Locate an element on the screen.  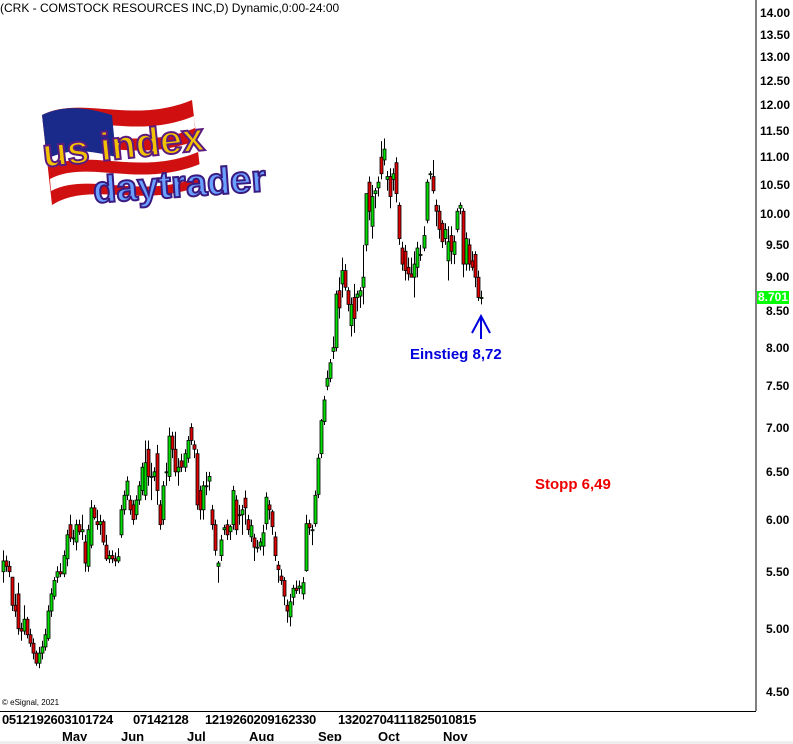
x-day-label: 30 is located at coordinates (309, 719).